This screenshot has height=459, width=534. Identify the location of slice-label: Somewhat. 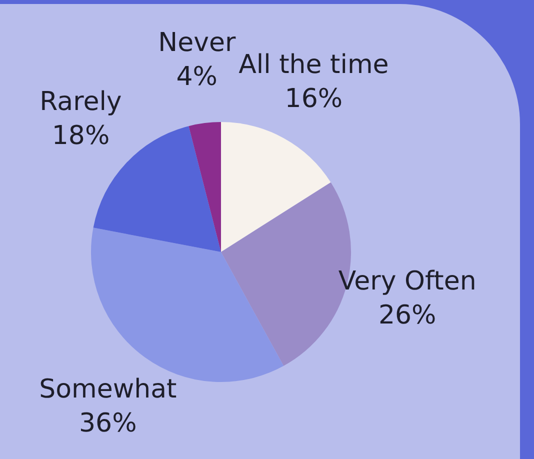
(108, 389).